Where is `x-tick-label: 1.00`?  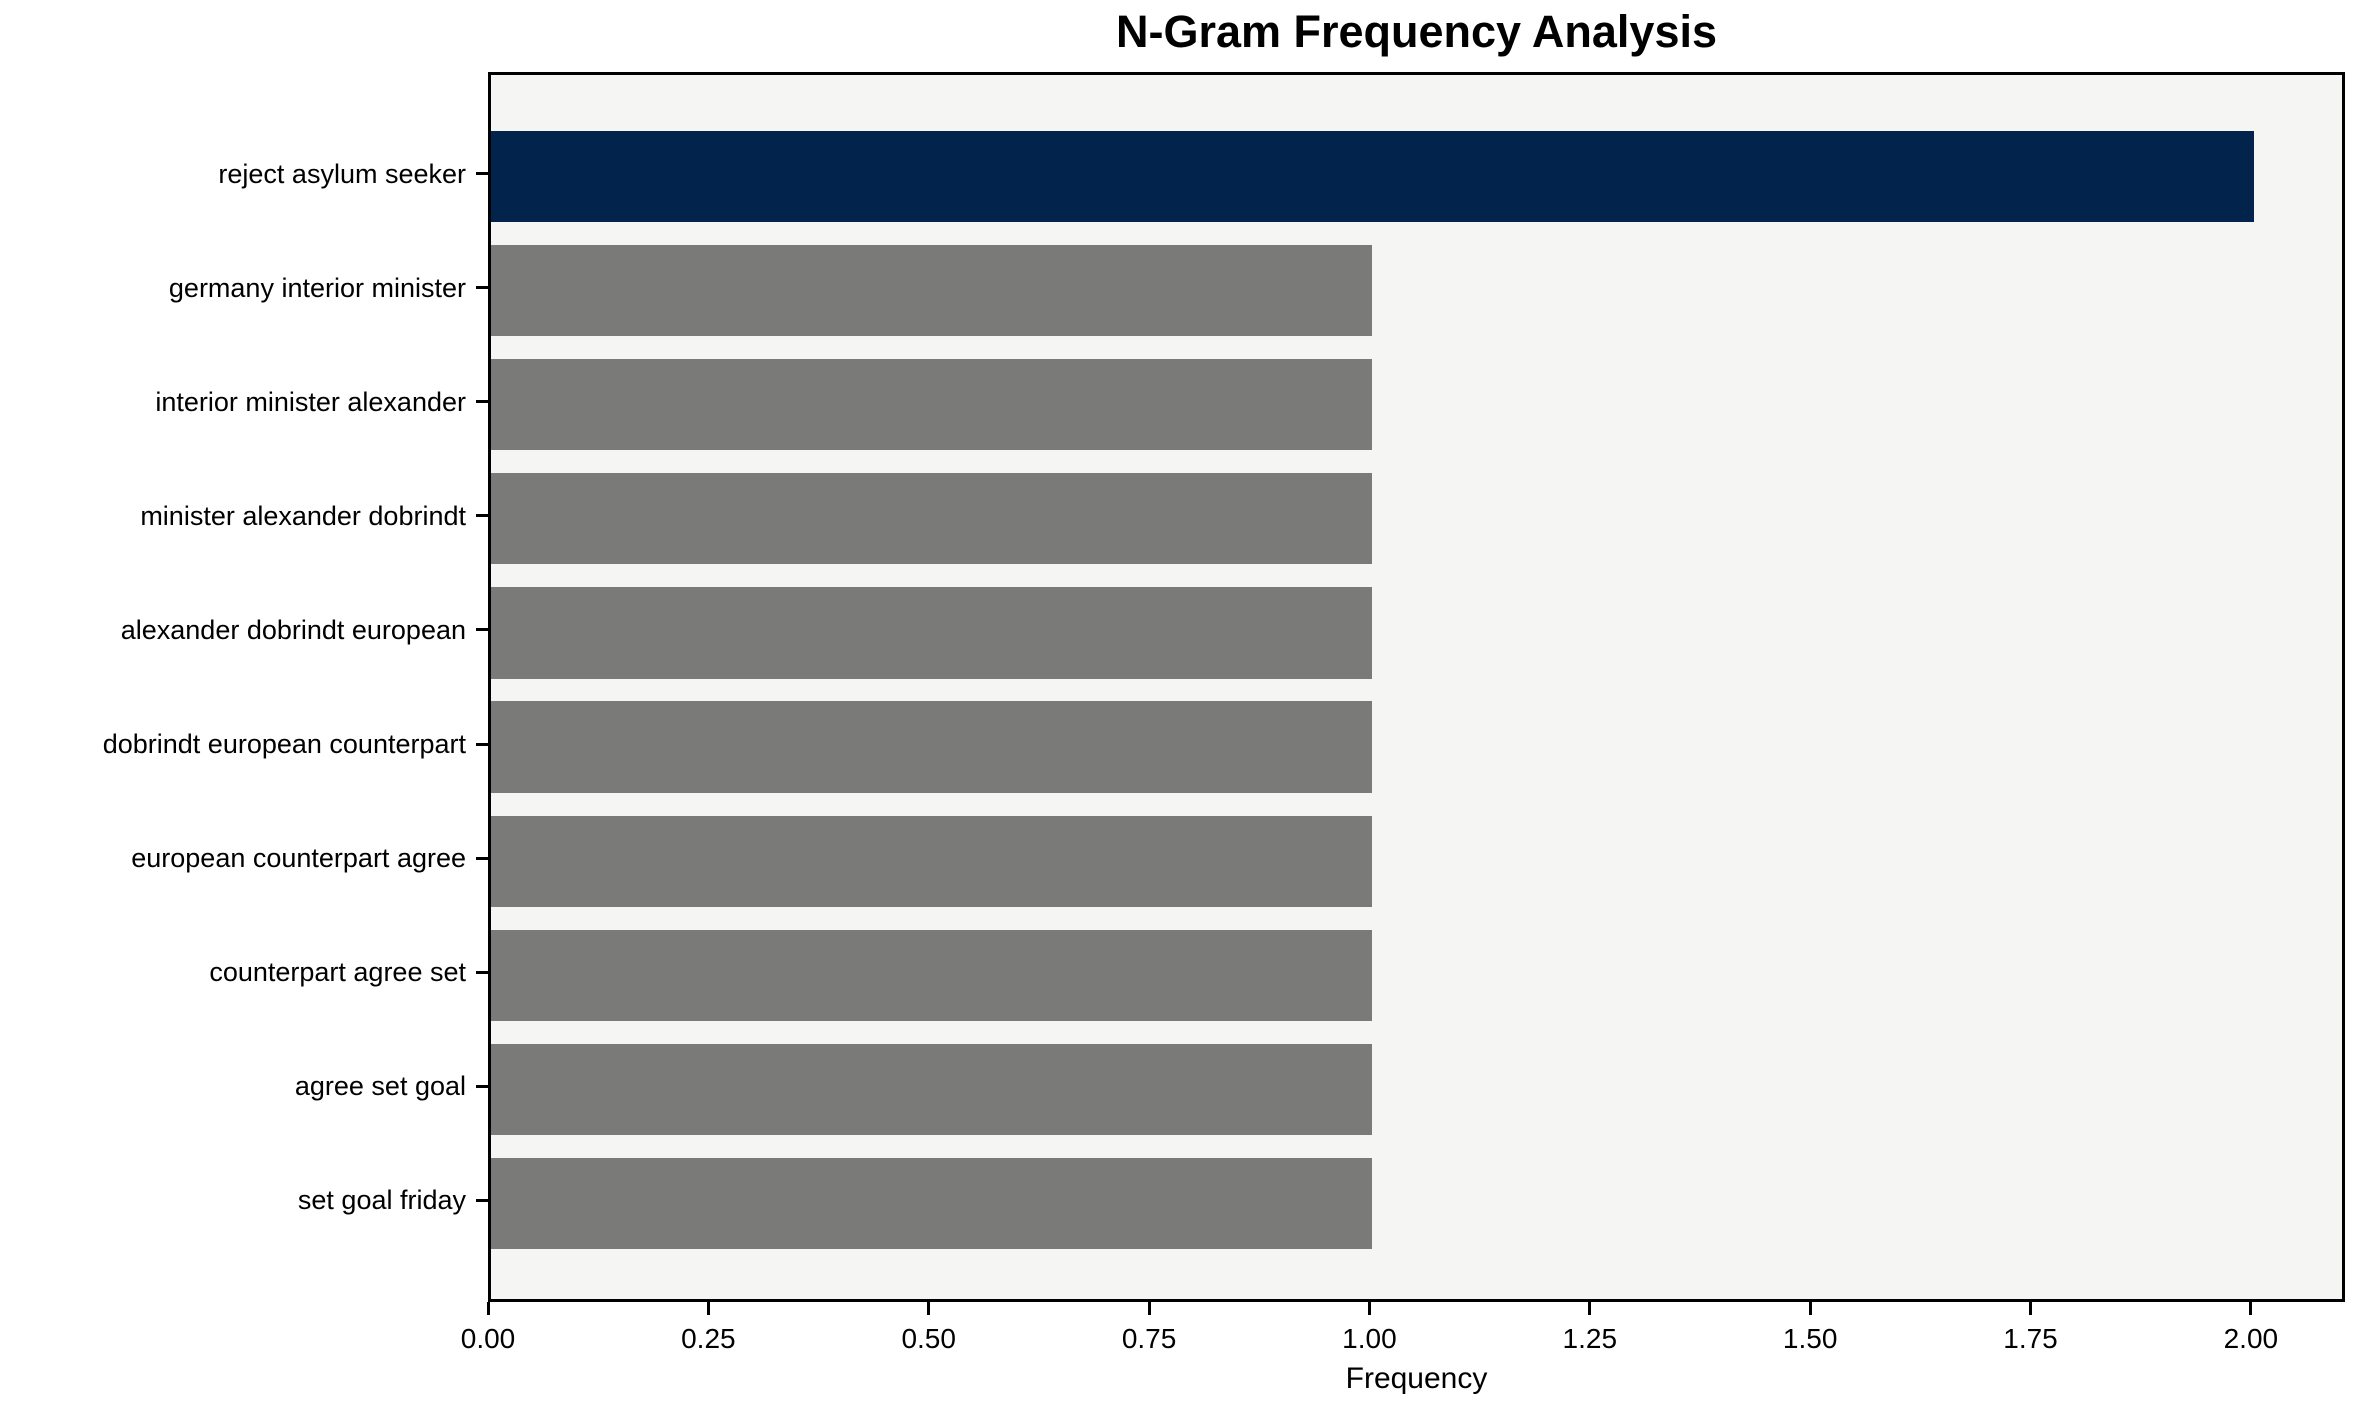 x-tick-label: 1.00 is located at coordinates (1369, 1338).